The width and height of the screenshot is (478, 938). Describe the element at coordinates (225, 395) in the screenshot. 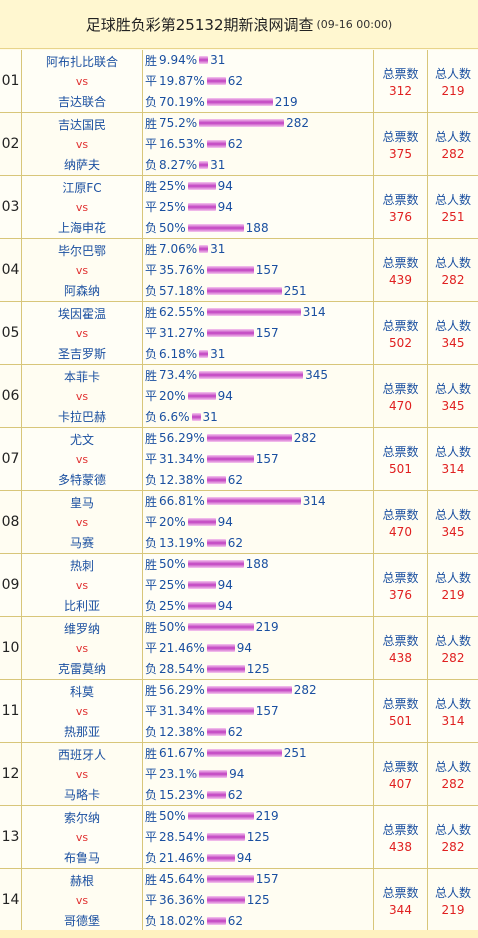

I see `draw-vote-count: 94` at that location.